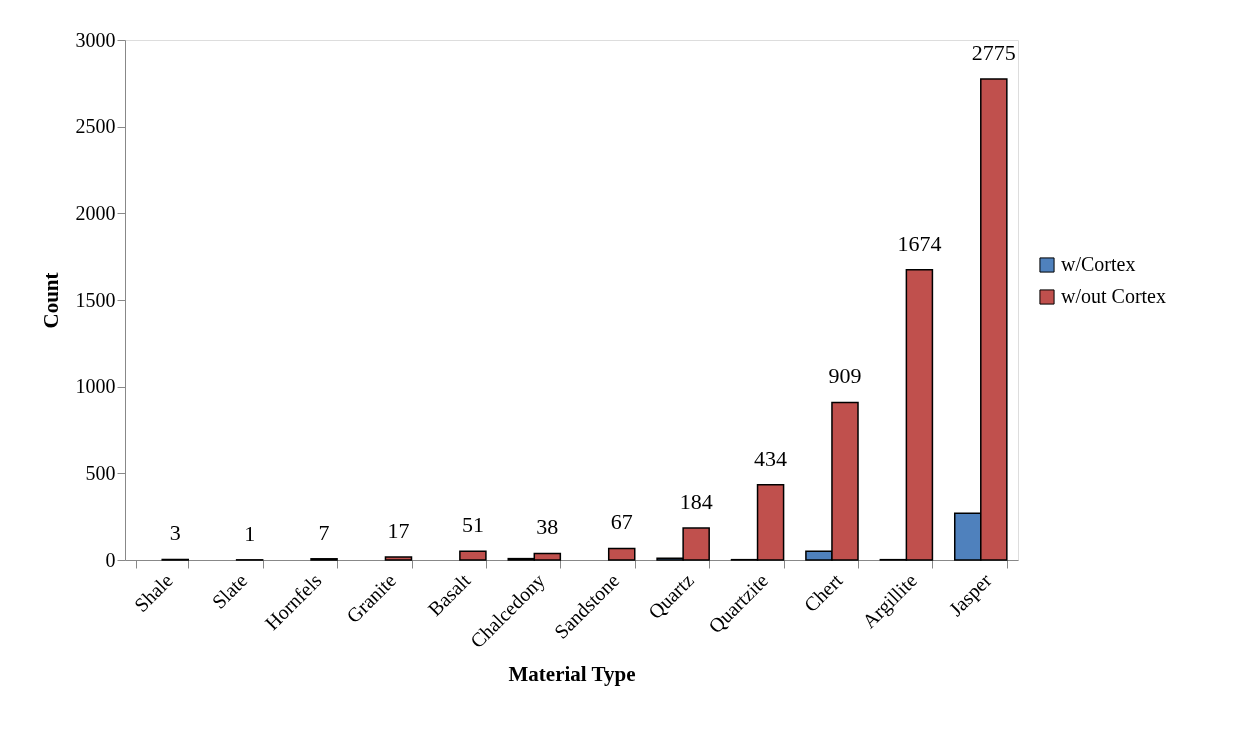 This screenshot has width=1252, height=752. Describe the element at coordinates (95, 126) in the screenshot. I see `y-tick-label: 2500` at that location.